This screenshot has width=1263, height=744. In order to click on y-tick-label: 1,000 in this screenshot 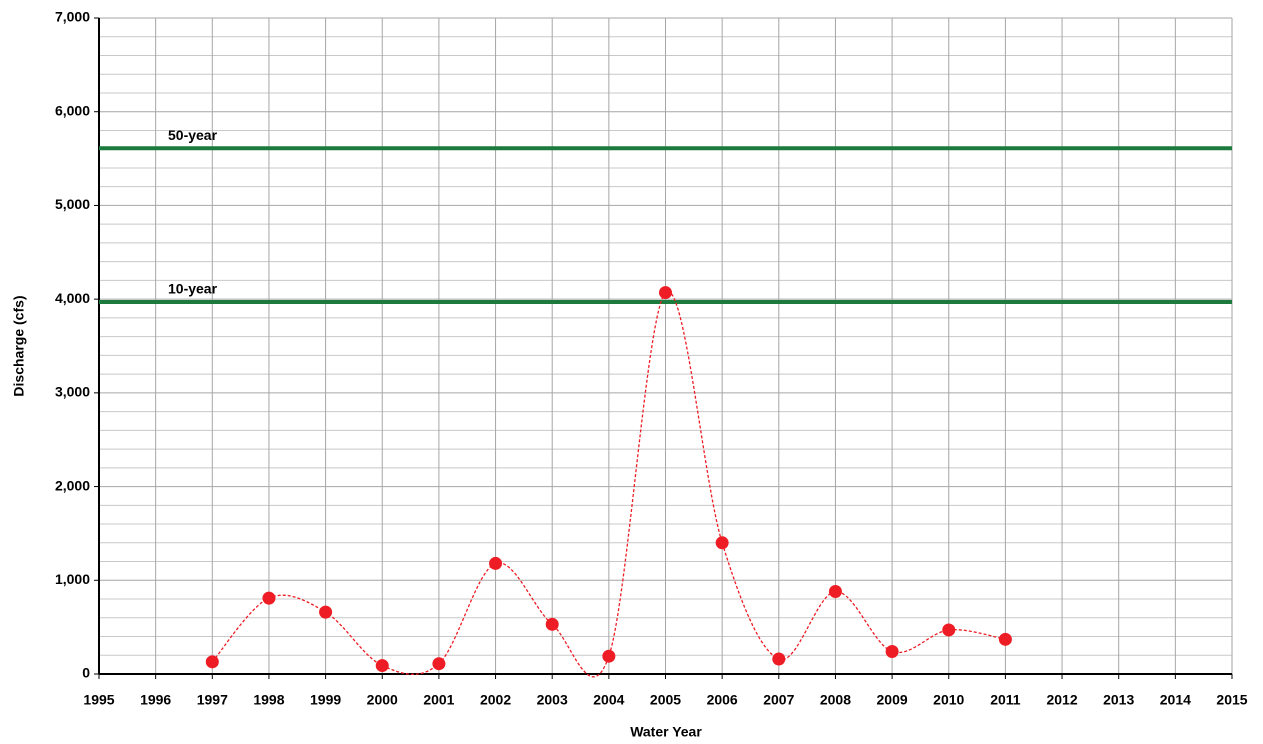, I will do `click(72, 579)`.